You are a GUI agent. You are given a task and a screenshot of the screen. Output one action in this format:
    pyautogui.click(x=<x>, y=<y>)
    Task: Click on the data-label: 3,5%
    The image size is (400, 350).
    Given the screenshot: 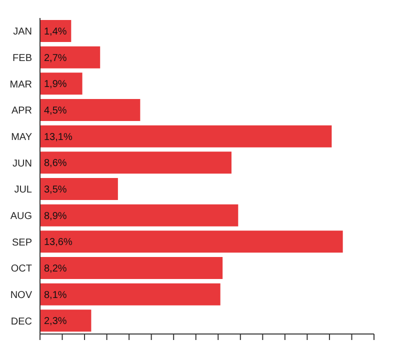 What is the action you would take?
    pyautogui.click(x=55, y=190)
    